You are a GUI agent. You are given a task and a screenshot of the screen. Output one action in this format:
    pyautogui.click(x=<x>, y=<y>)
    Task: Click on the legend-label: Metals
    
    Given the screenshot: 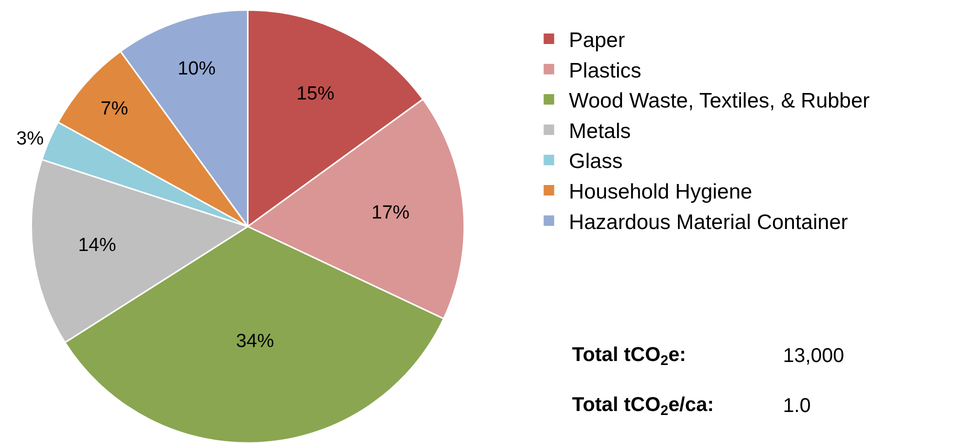 What is the action you would take?
    pyautogui.click(x=599, y=131)
    